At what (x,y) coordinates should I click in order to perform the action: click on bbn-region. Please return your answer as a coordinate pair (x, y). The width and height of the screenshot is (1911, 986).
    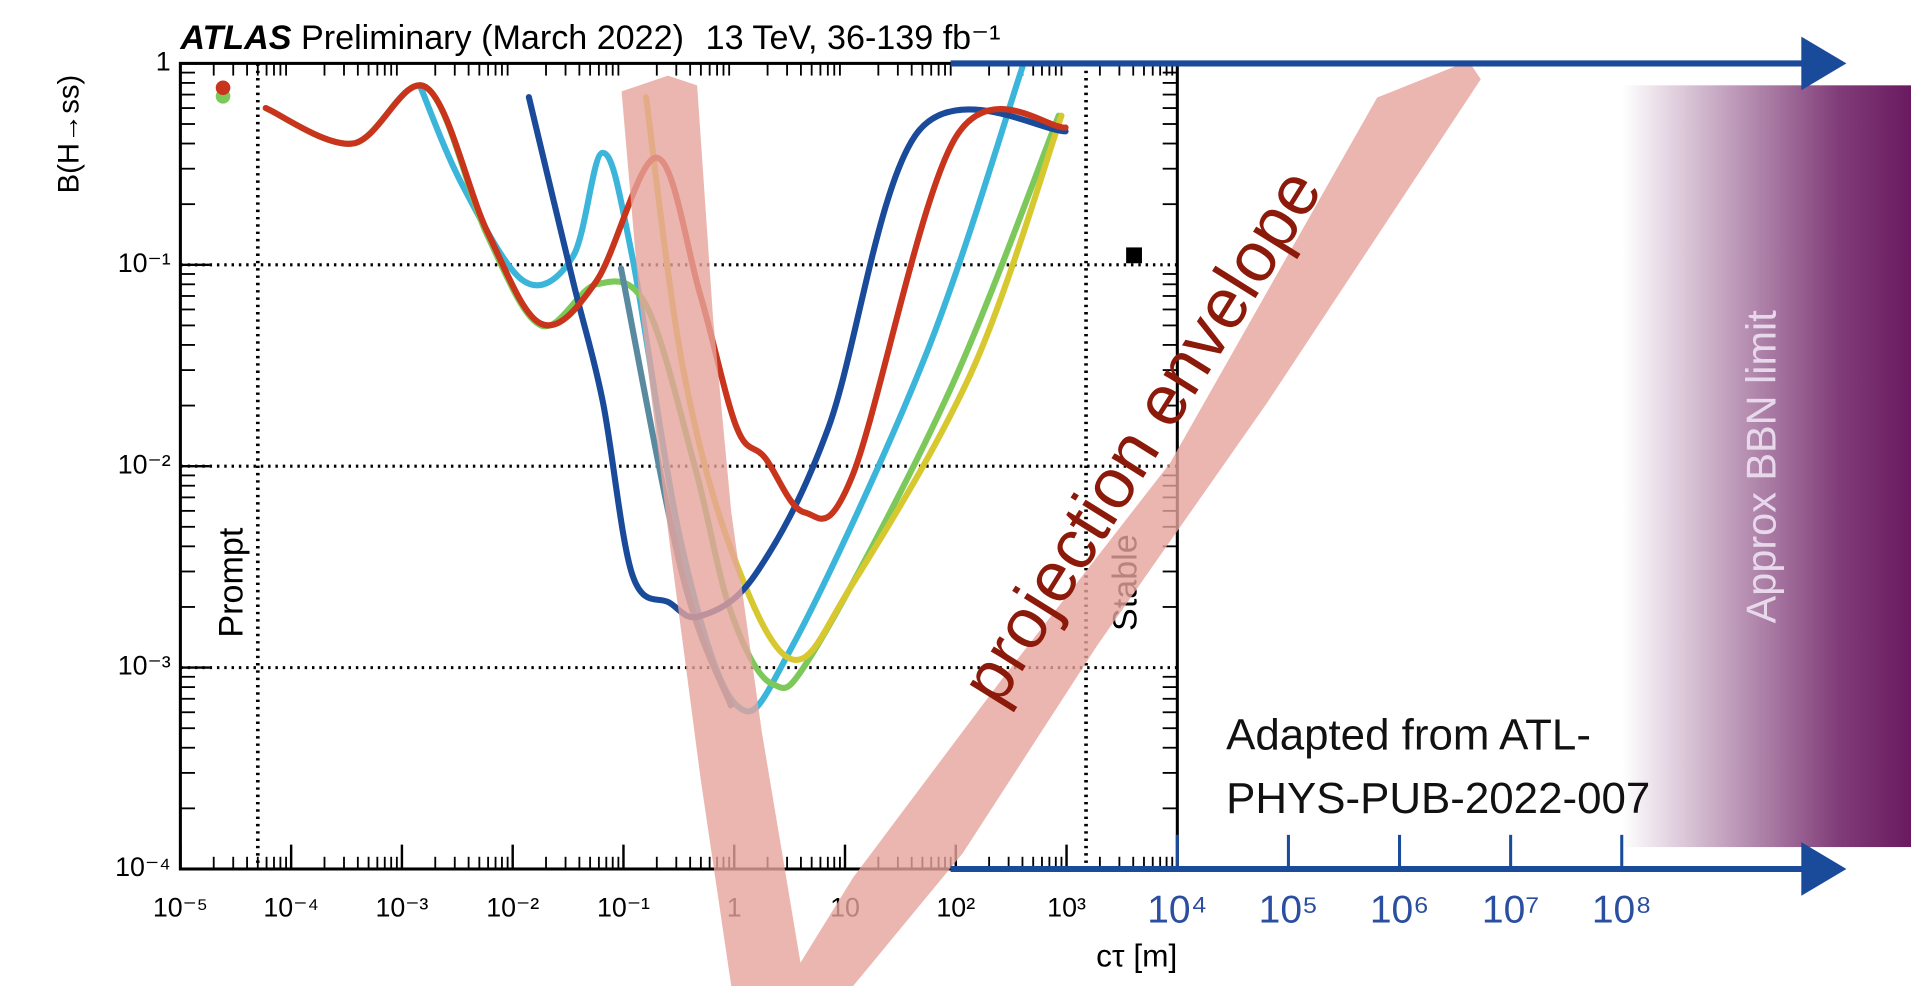
    Looking at the image, I should click on (1766, 466).